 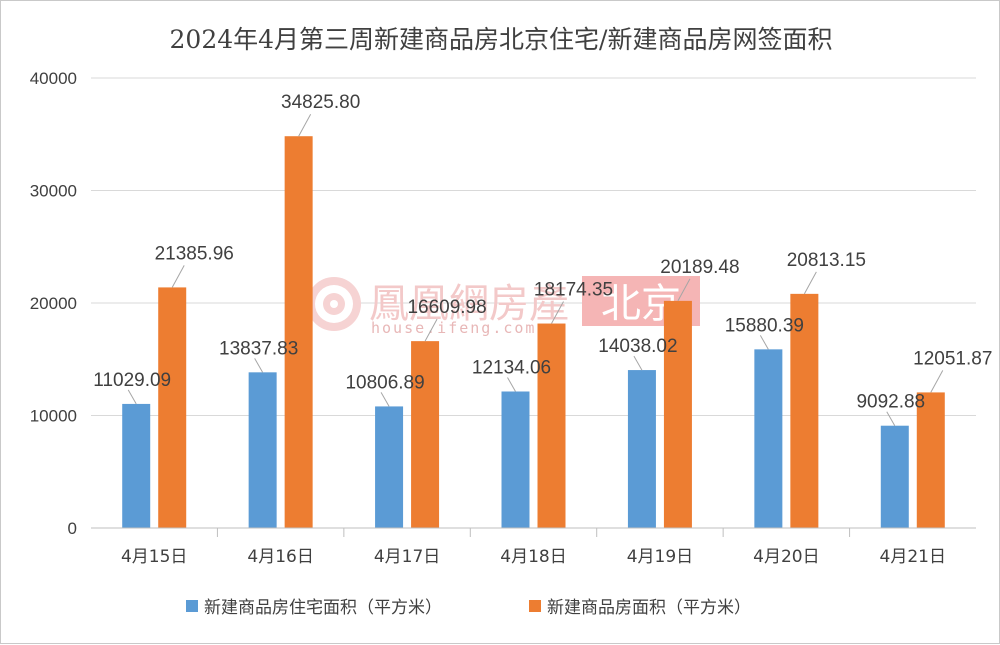 I want to click on x-tick-label: 4月21日, so click(x=913, y=557).